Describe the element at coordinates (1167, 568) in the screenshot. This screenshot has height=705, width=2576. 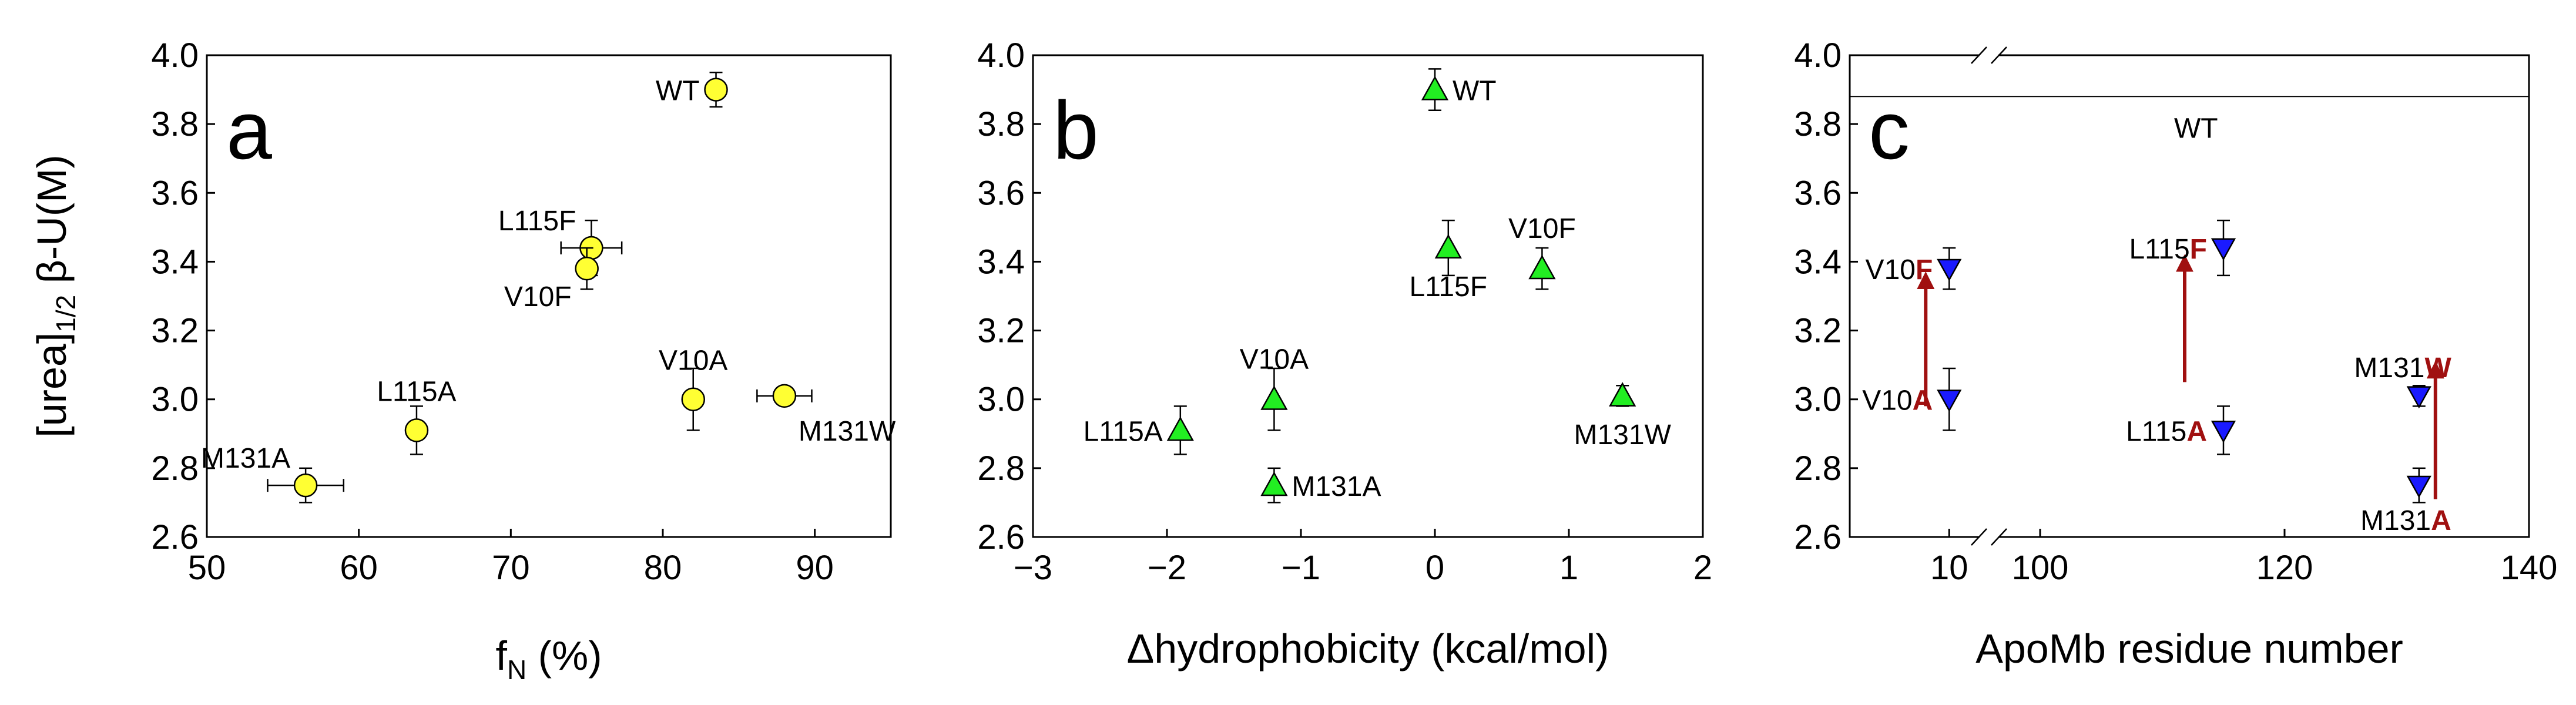
I see `x-tick-label: −2` at that location.